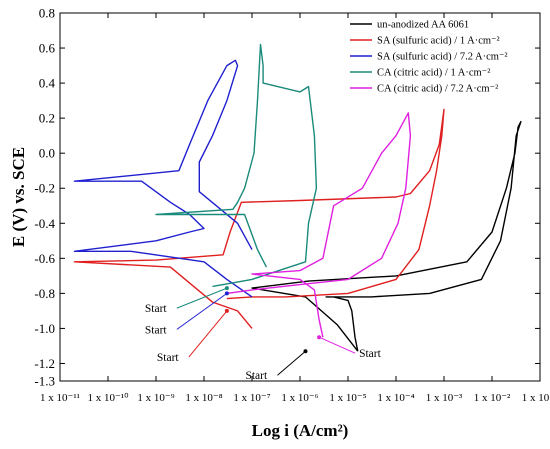  Describe the element at coordinates (203, 398) in the screenshot. I see `x-tick-label: 1 x 10⁻⁸` at that location.